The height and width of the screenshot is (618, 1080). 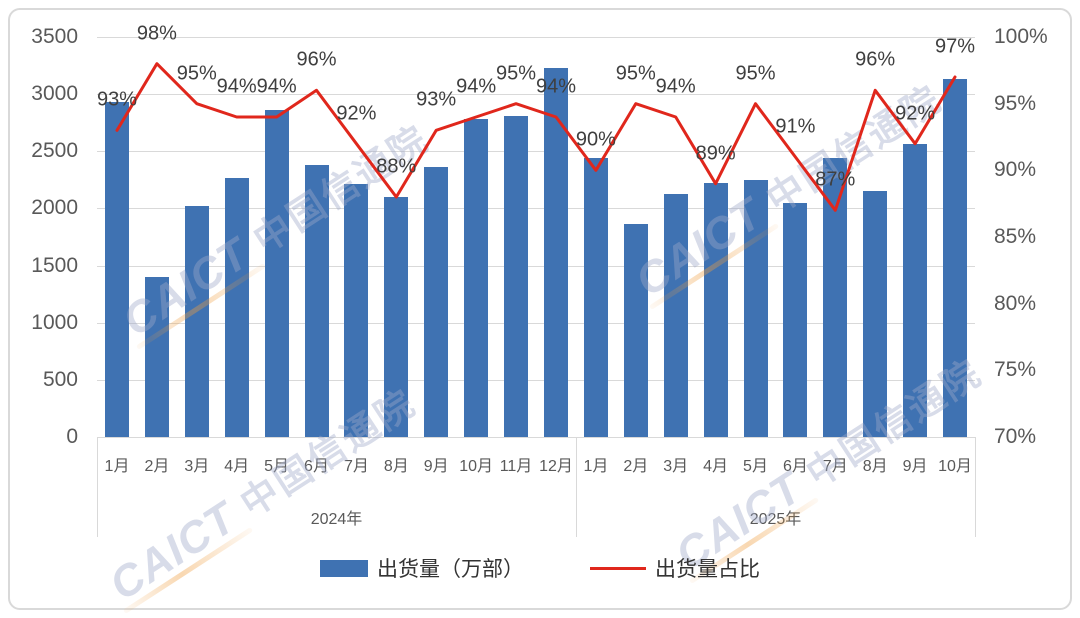 What do you see at coordinates (344, 568) in the screenshot?
I see `bar-series-swatch` at bounding box center [344, 568].